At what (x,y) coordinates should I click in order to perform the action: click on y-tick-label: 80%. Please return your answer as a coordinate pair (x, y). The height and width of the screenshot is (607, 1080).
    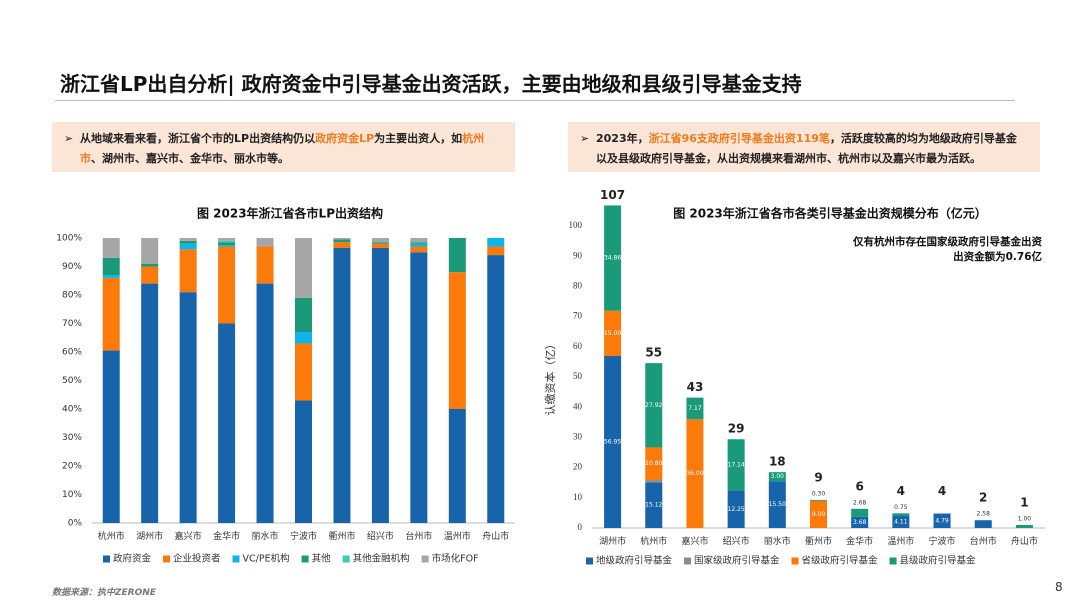
    Looking at the image, I should click on (72, 296).